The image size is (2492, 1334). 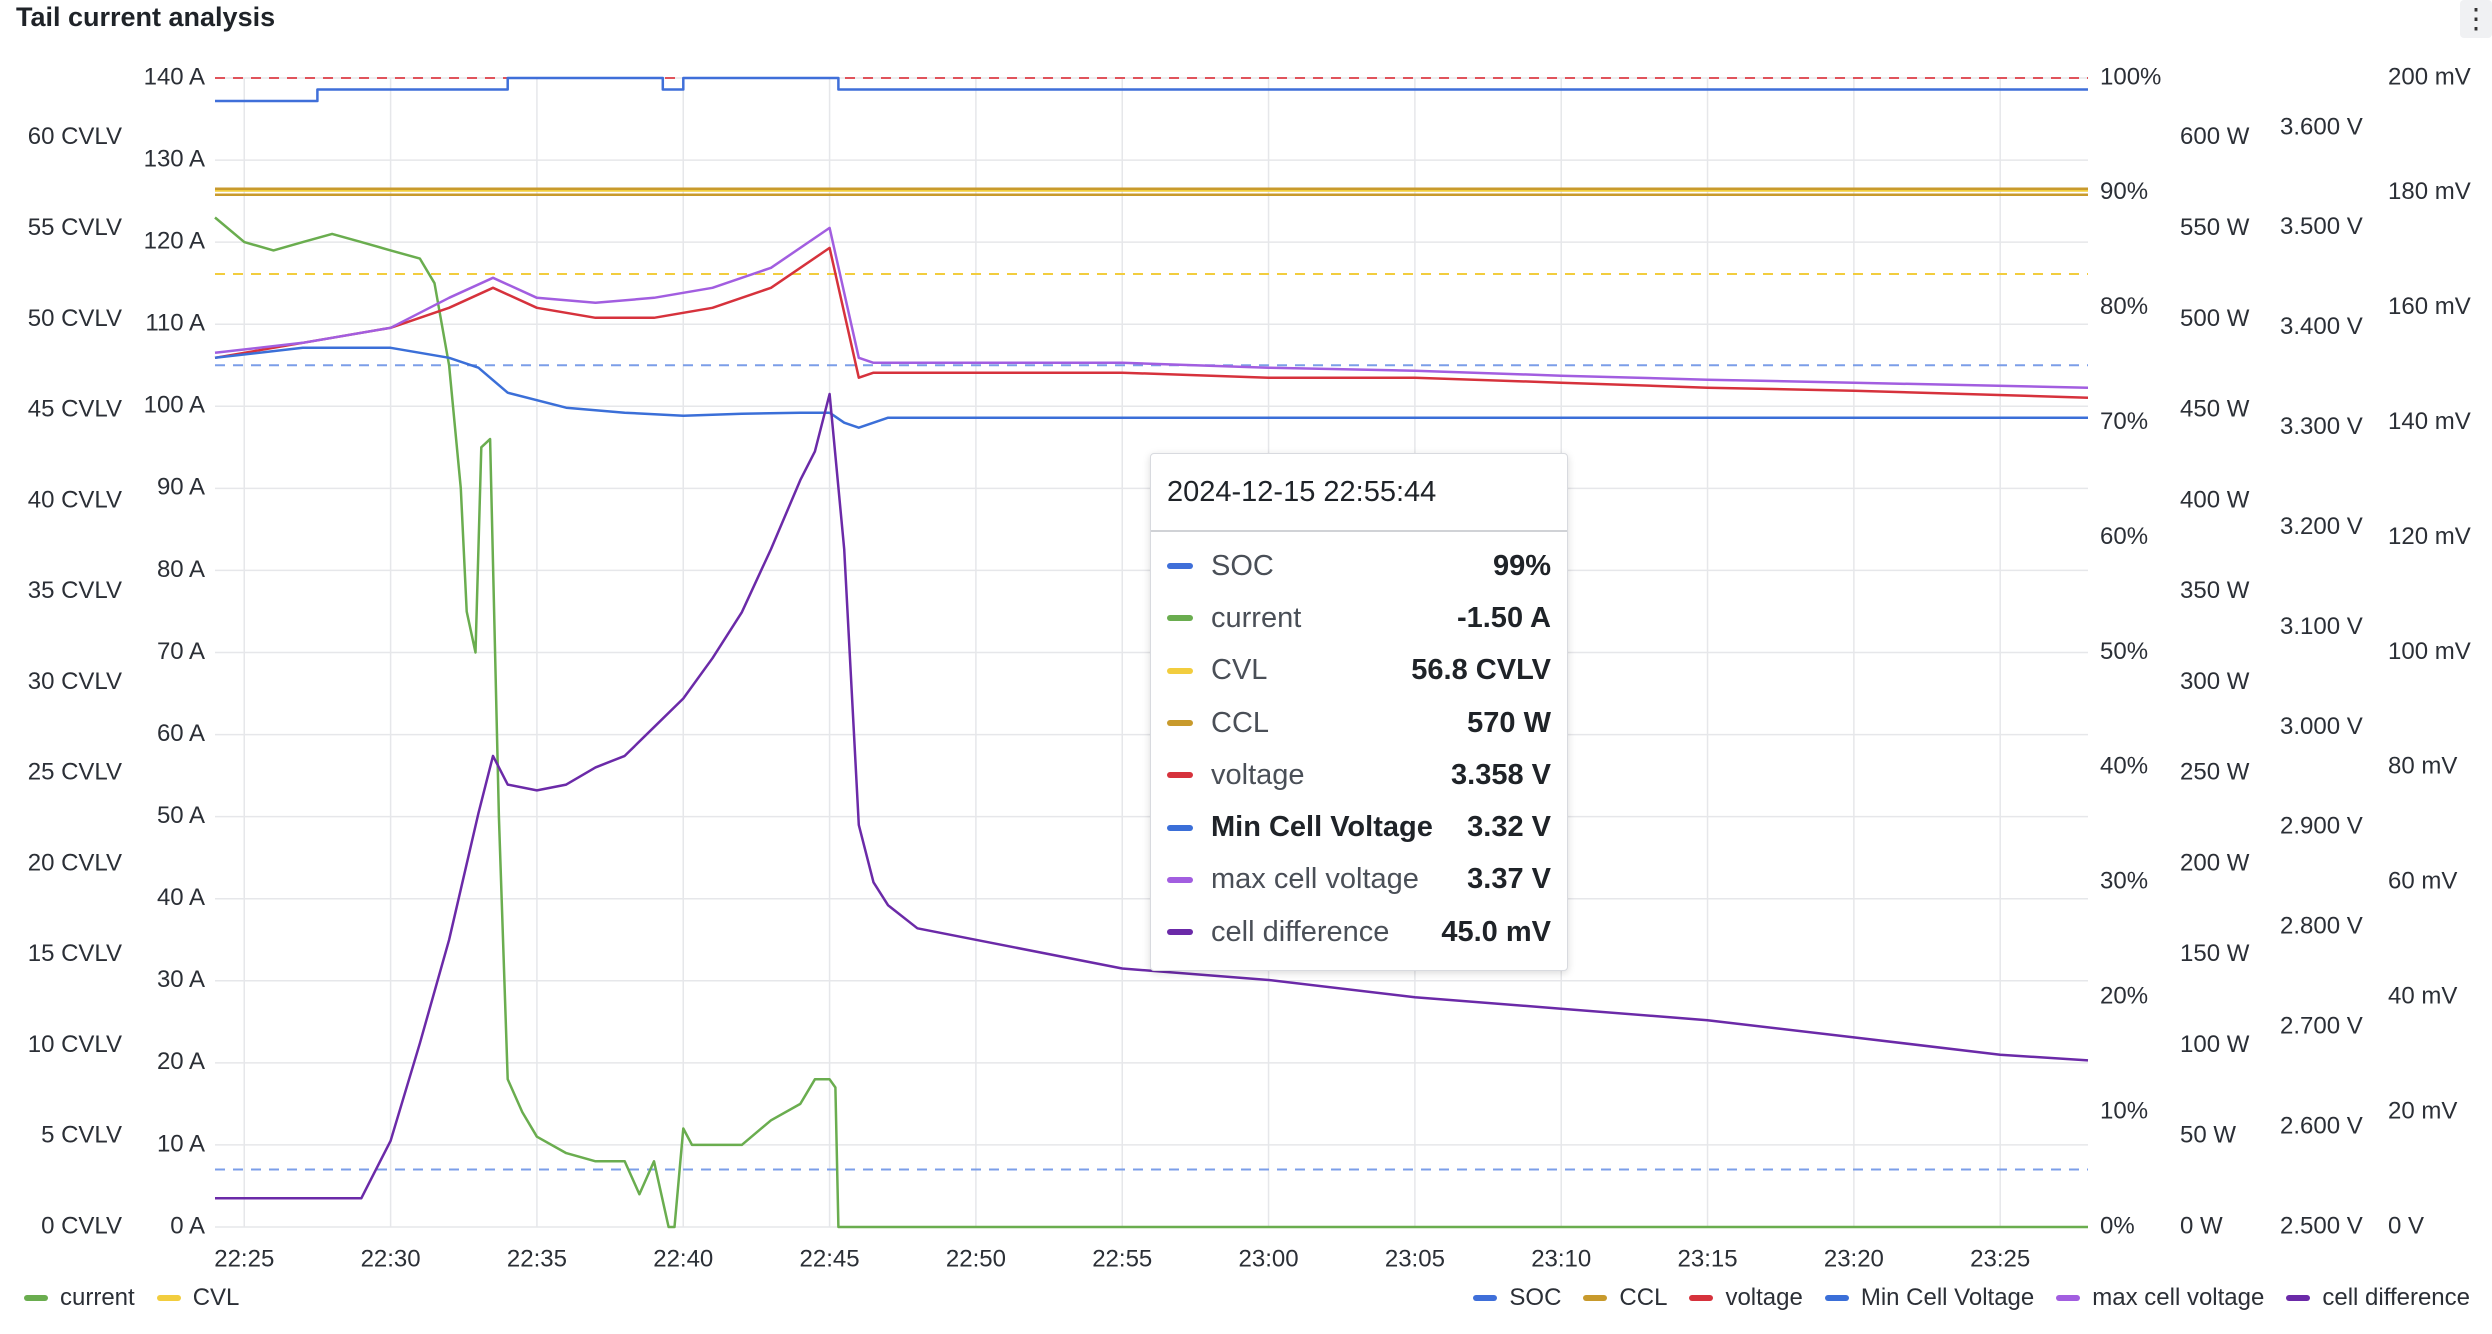 What do you see at coordinates (2215, 681) in the screenshot?
I see `y-tick-watts: 300 W` at bounding box center [2215, 681].